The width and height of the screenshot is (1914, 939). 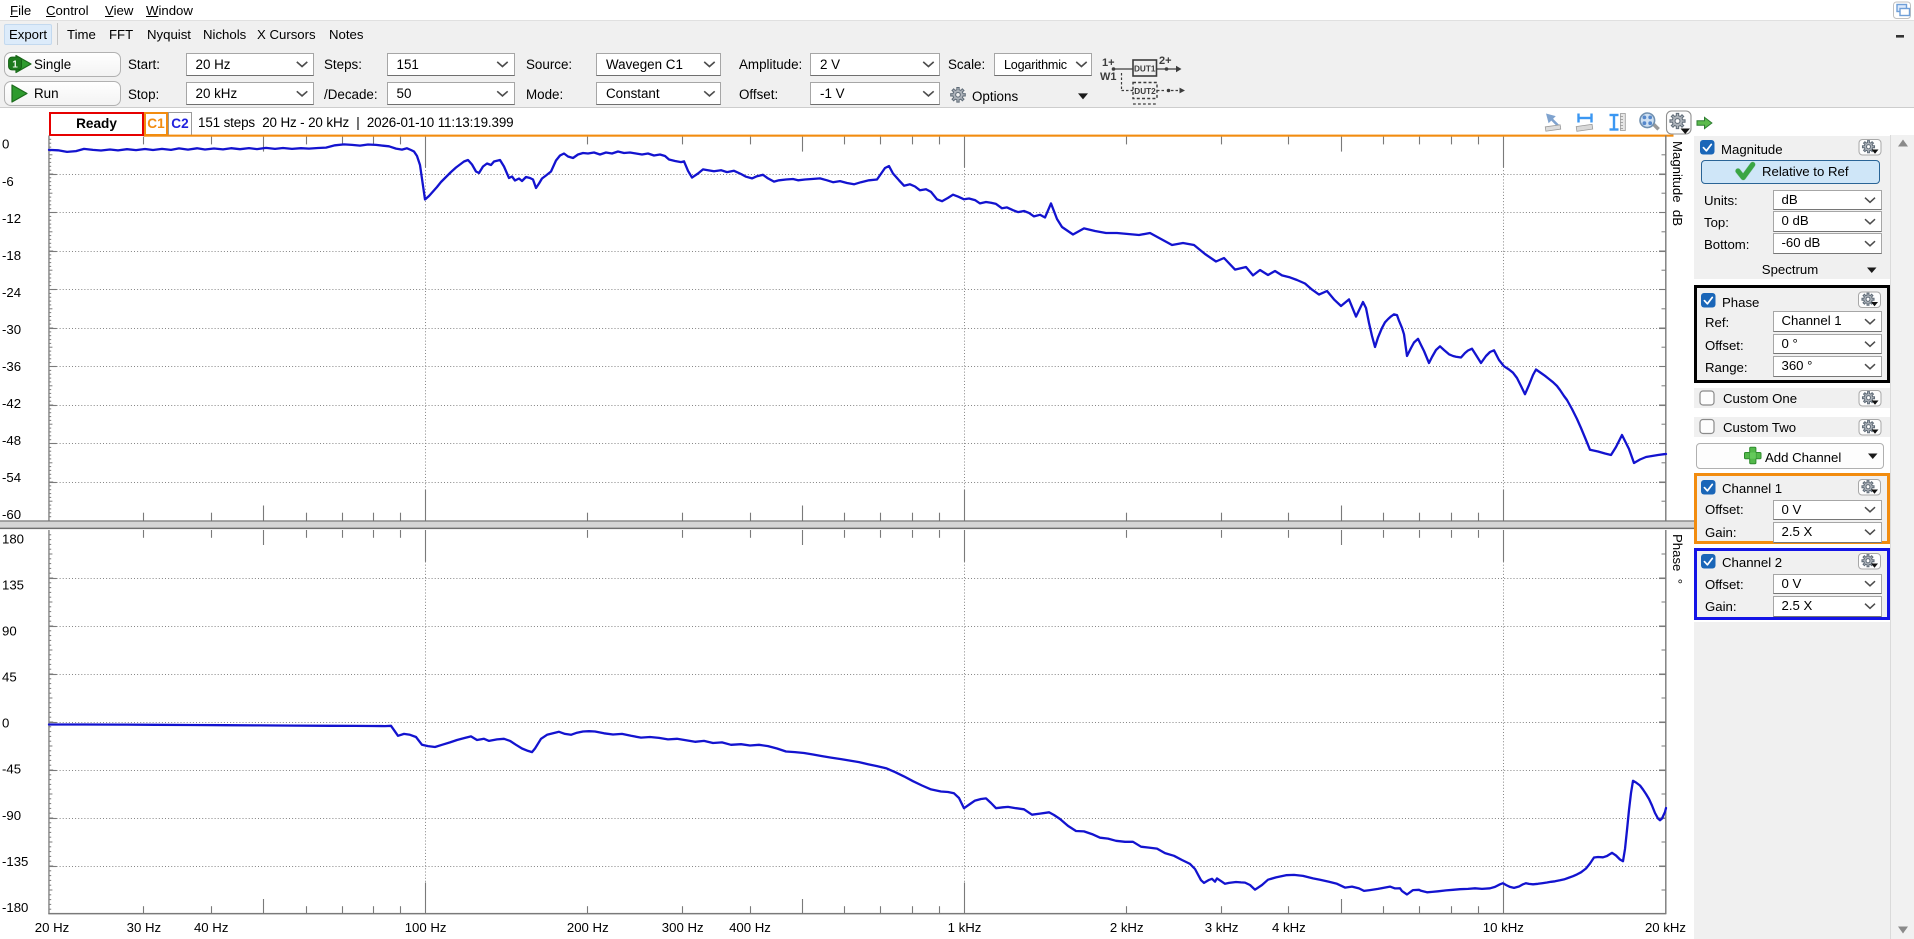 I want to click on svg-text: -135, so click(x=15, y=861).